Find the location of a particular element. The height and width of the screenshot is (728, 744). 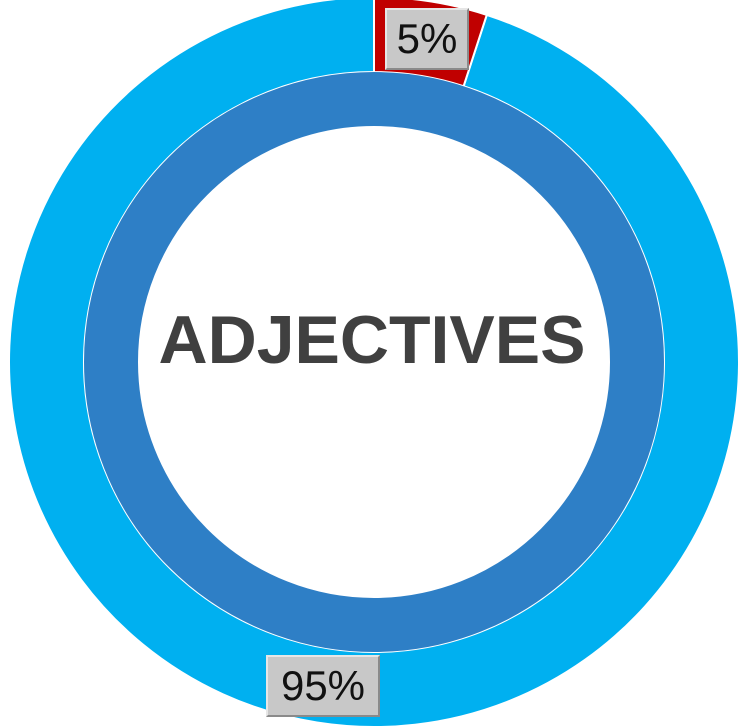

data-label-small-slice: 5% is located at coordinates (427, 39).